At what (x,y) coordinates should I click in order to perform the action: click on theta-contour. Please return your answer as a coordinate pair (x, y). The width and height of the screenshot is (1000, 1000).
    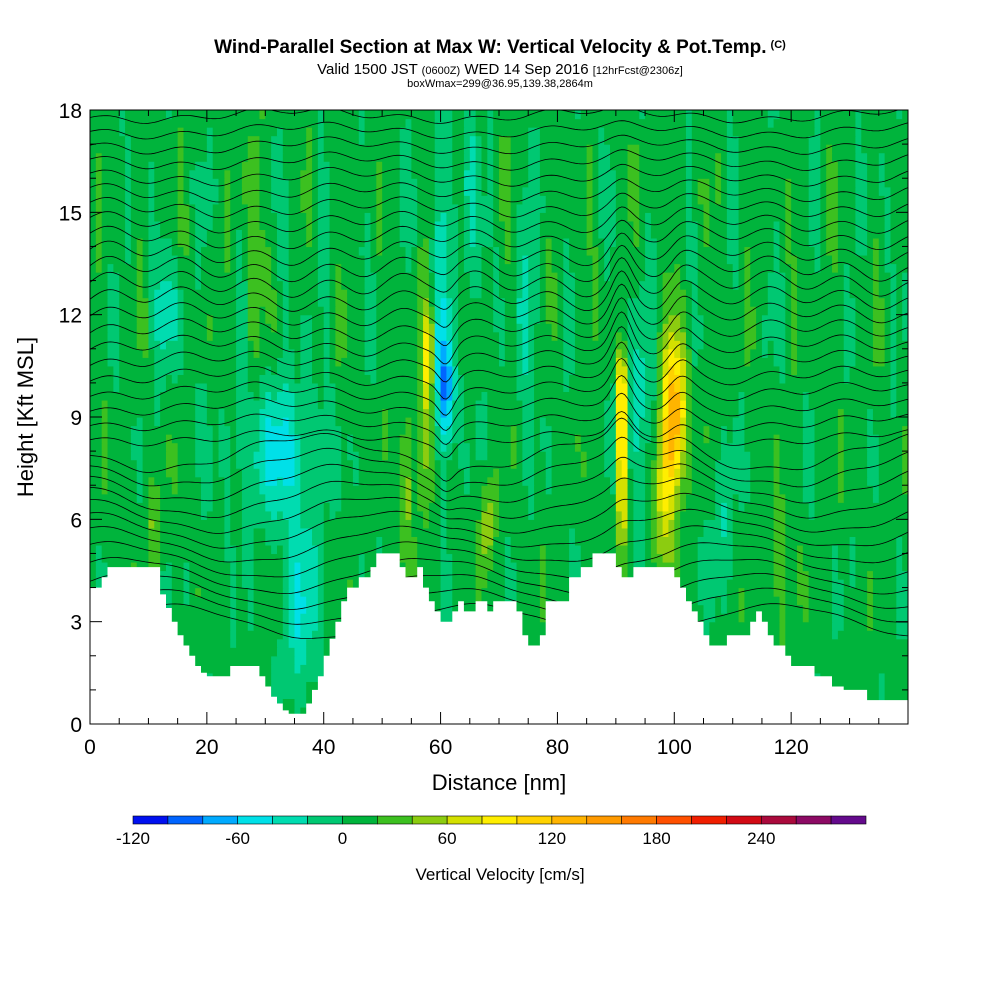
    Looking at the image, I should click on (499, 354).